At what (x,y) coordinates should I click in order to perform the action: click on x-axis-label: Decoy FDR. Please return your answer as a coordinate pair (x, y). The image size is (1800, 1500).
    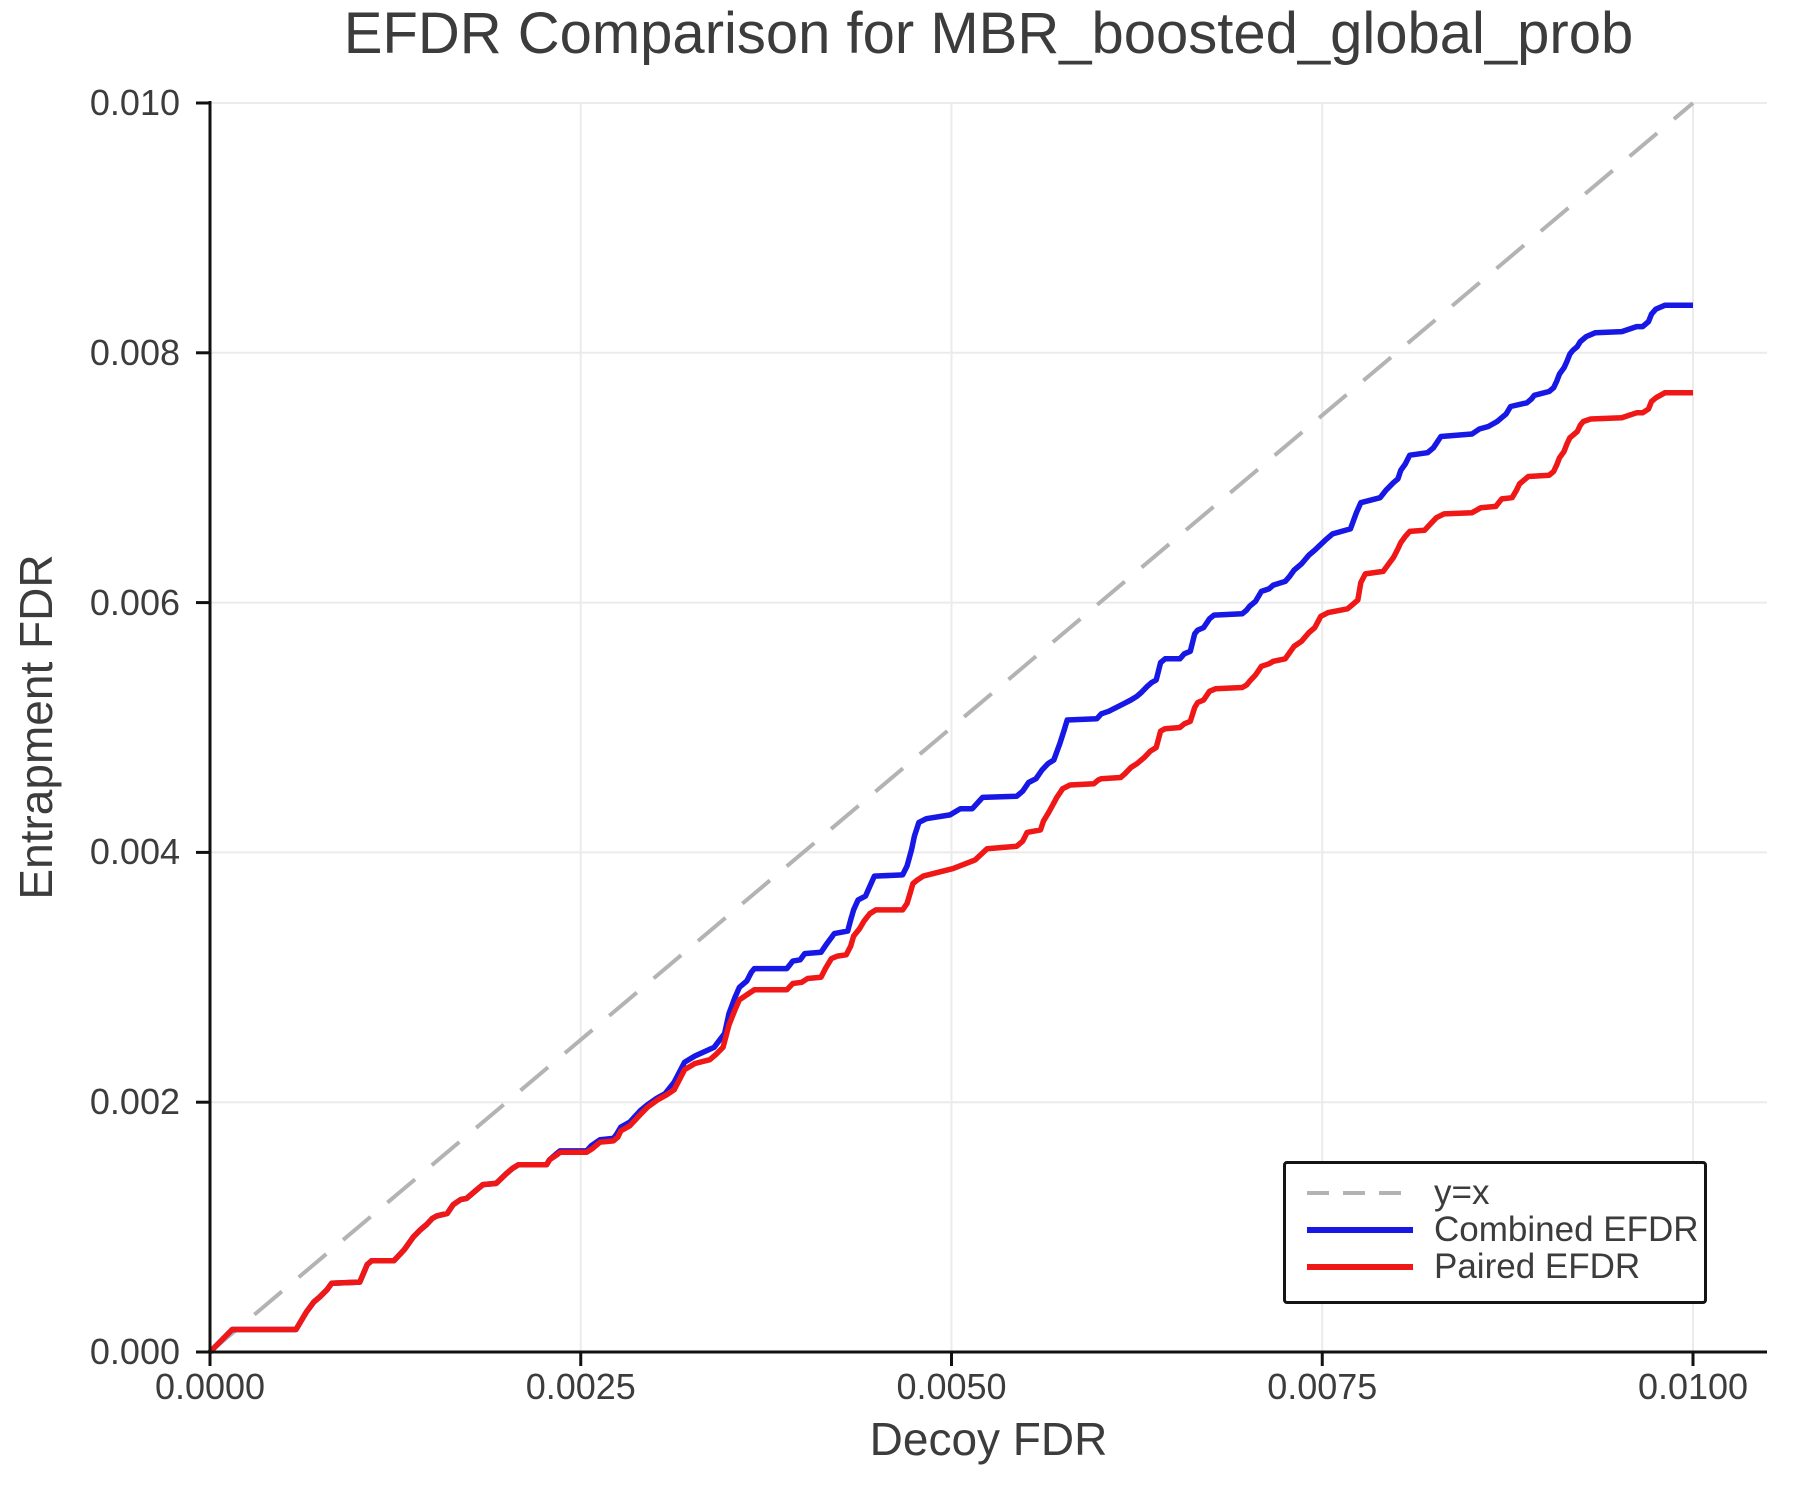
    Looking at the image, I should click on (988, 1439).